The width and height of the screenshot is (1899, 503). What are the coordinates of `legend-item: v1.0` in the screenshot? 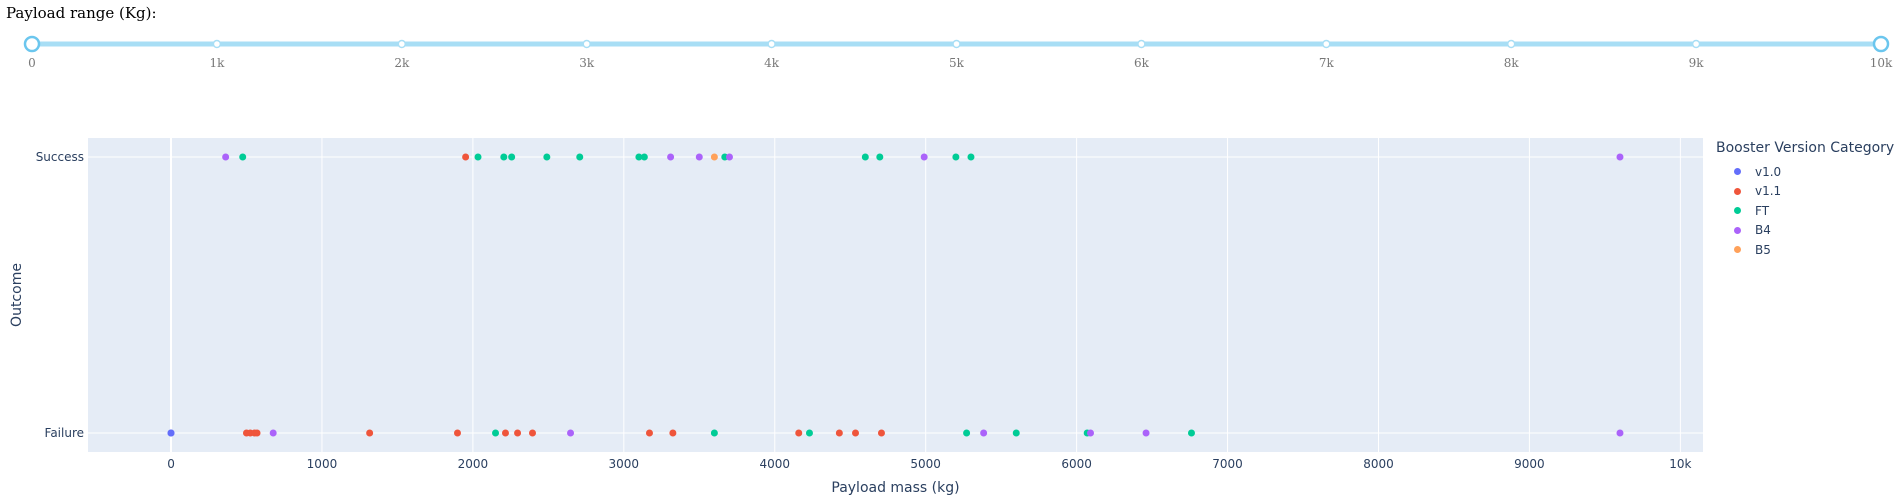 It's located at (1805, 172).